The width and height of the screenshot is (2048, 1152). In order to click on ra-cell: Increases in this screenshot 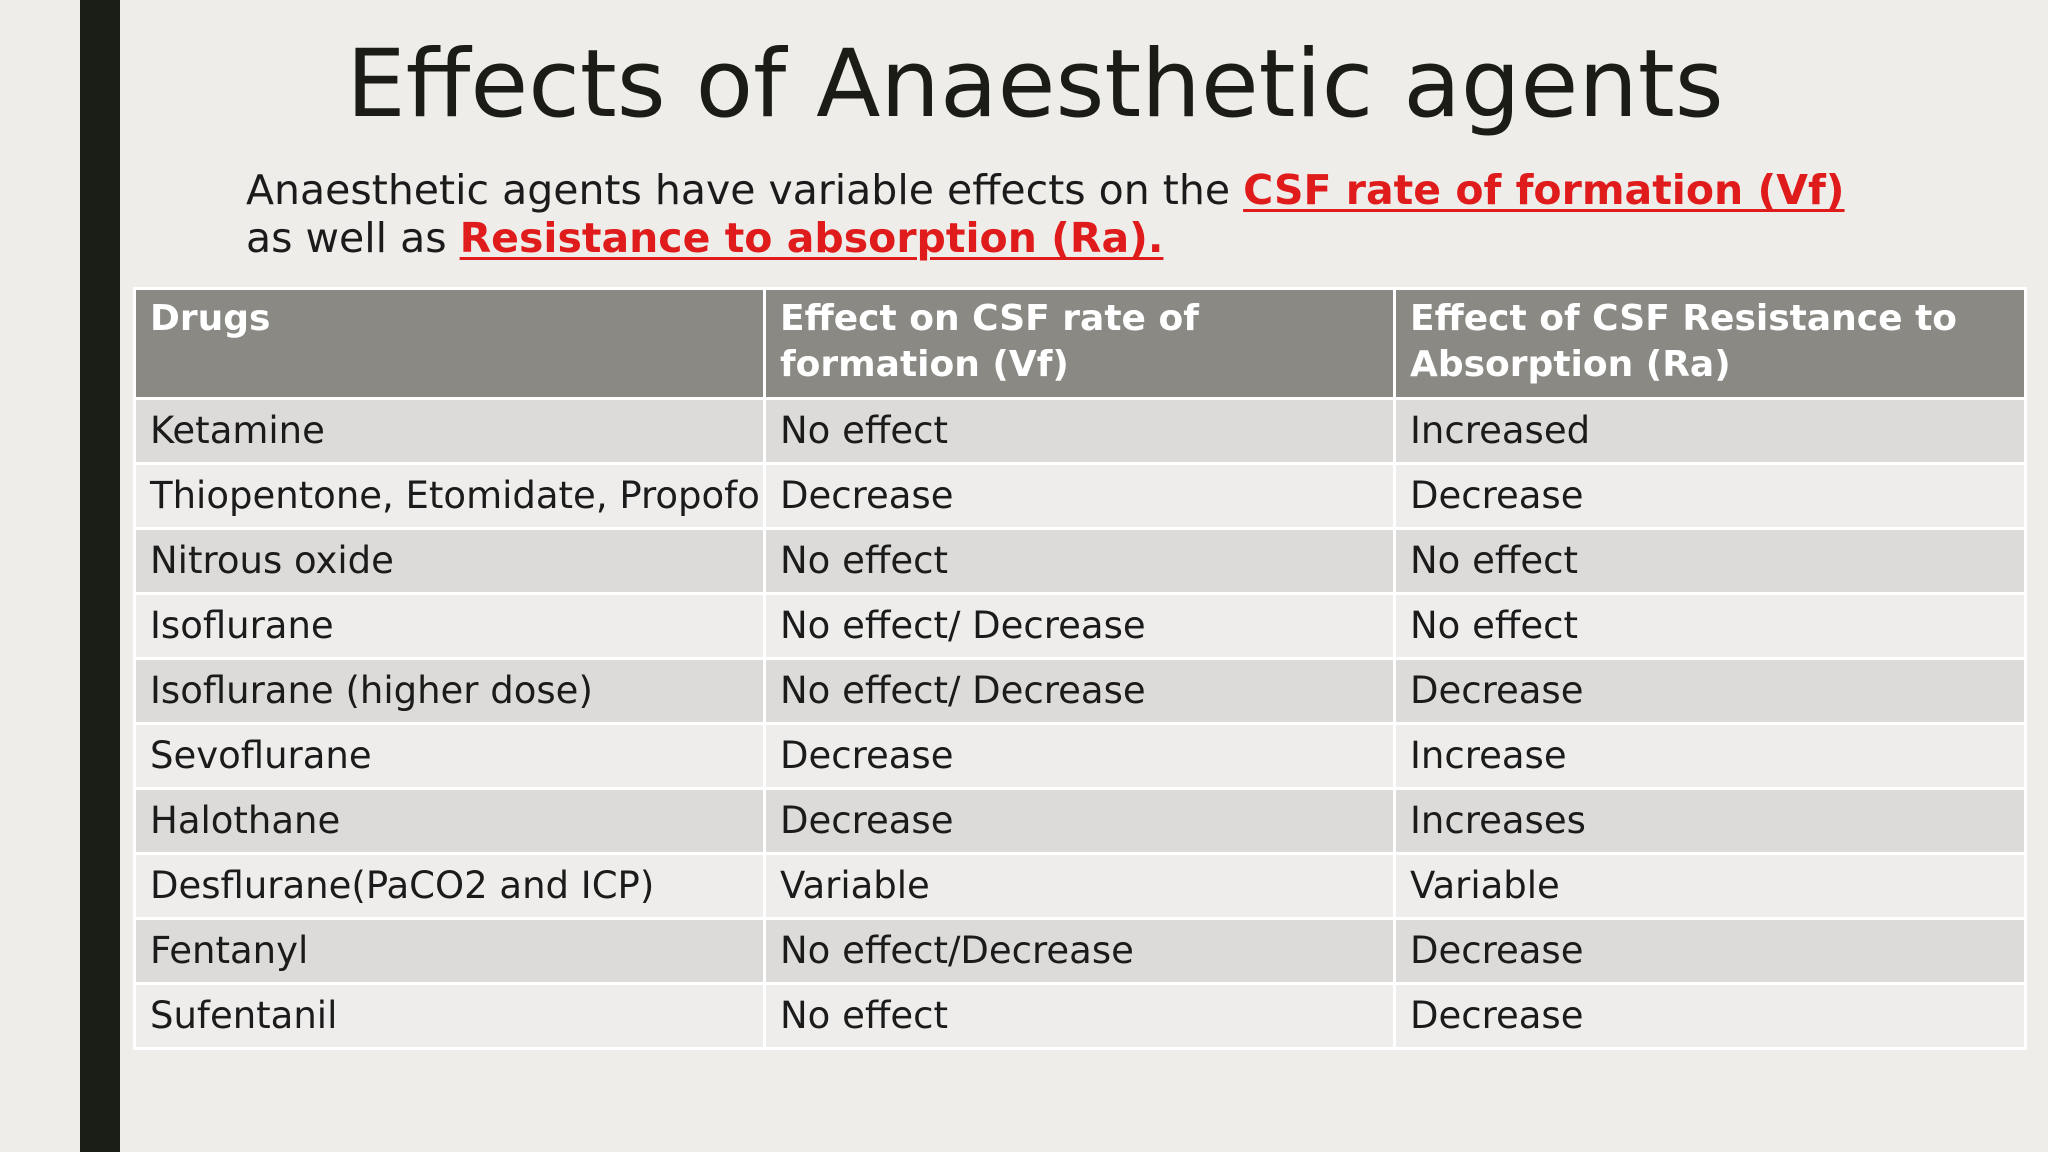, I will do `click(1710, 821)`.